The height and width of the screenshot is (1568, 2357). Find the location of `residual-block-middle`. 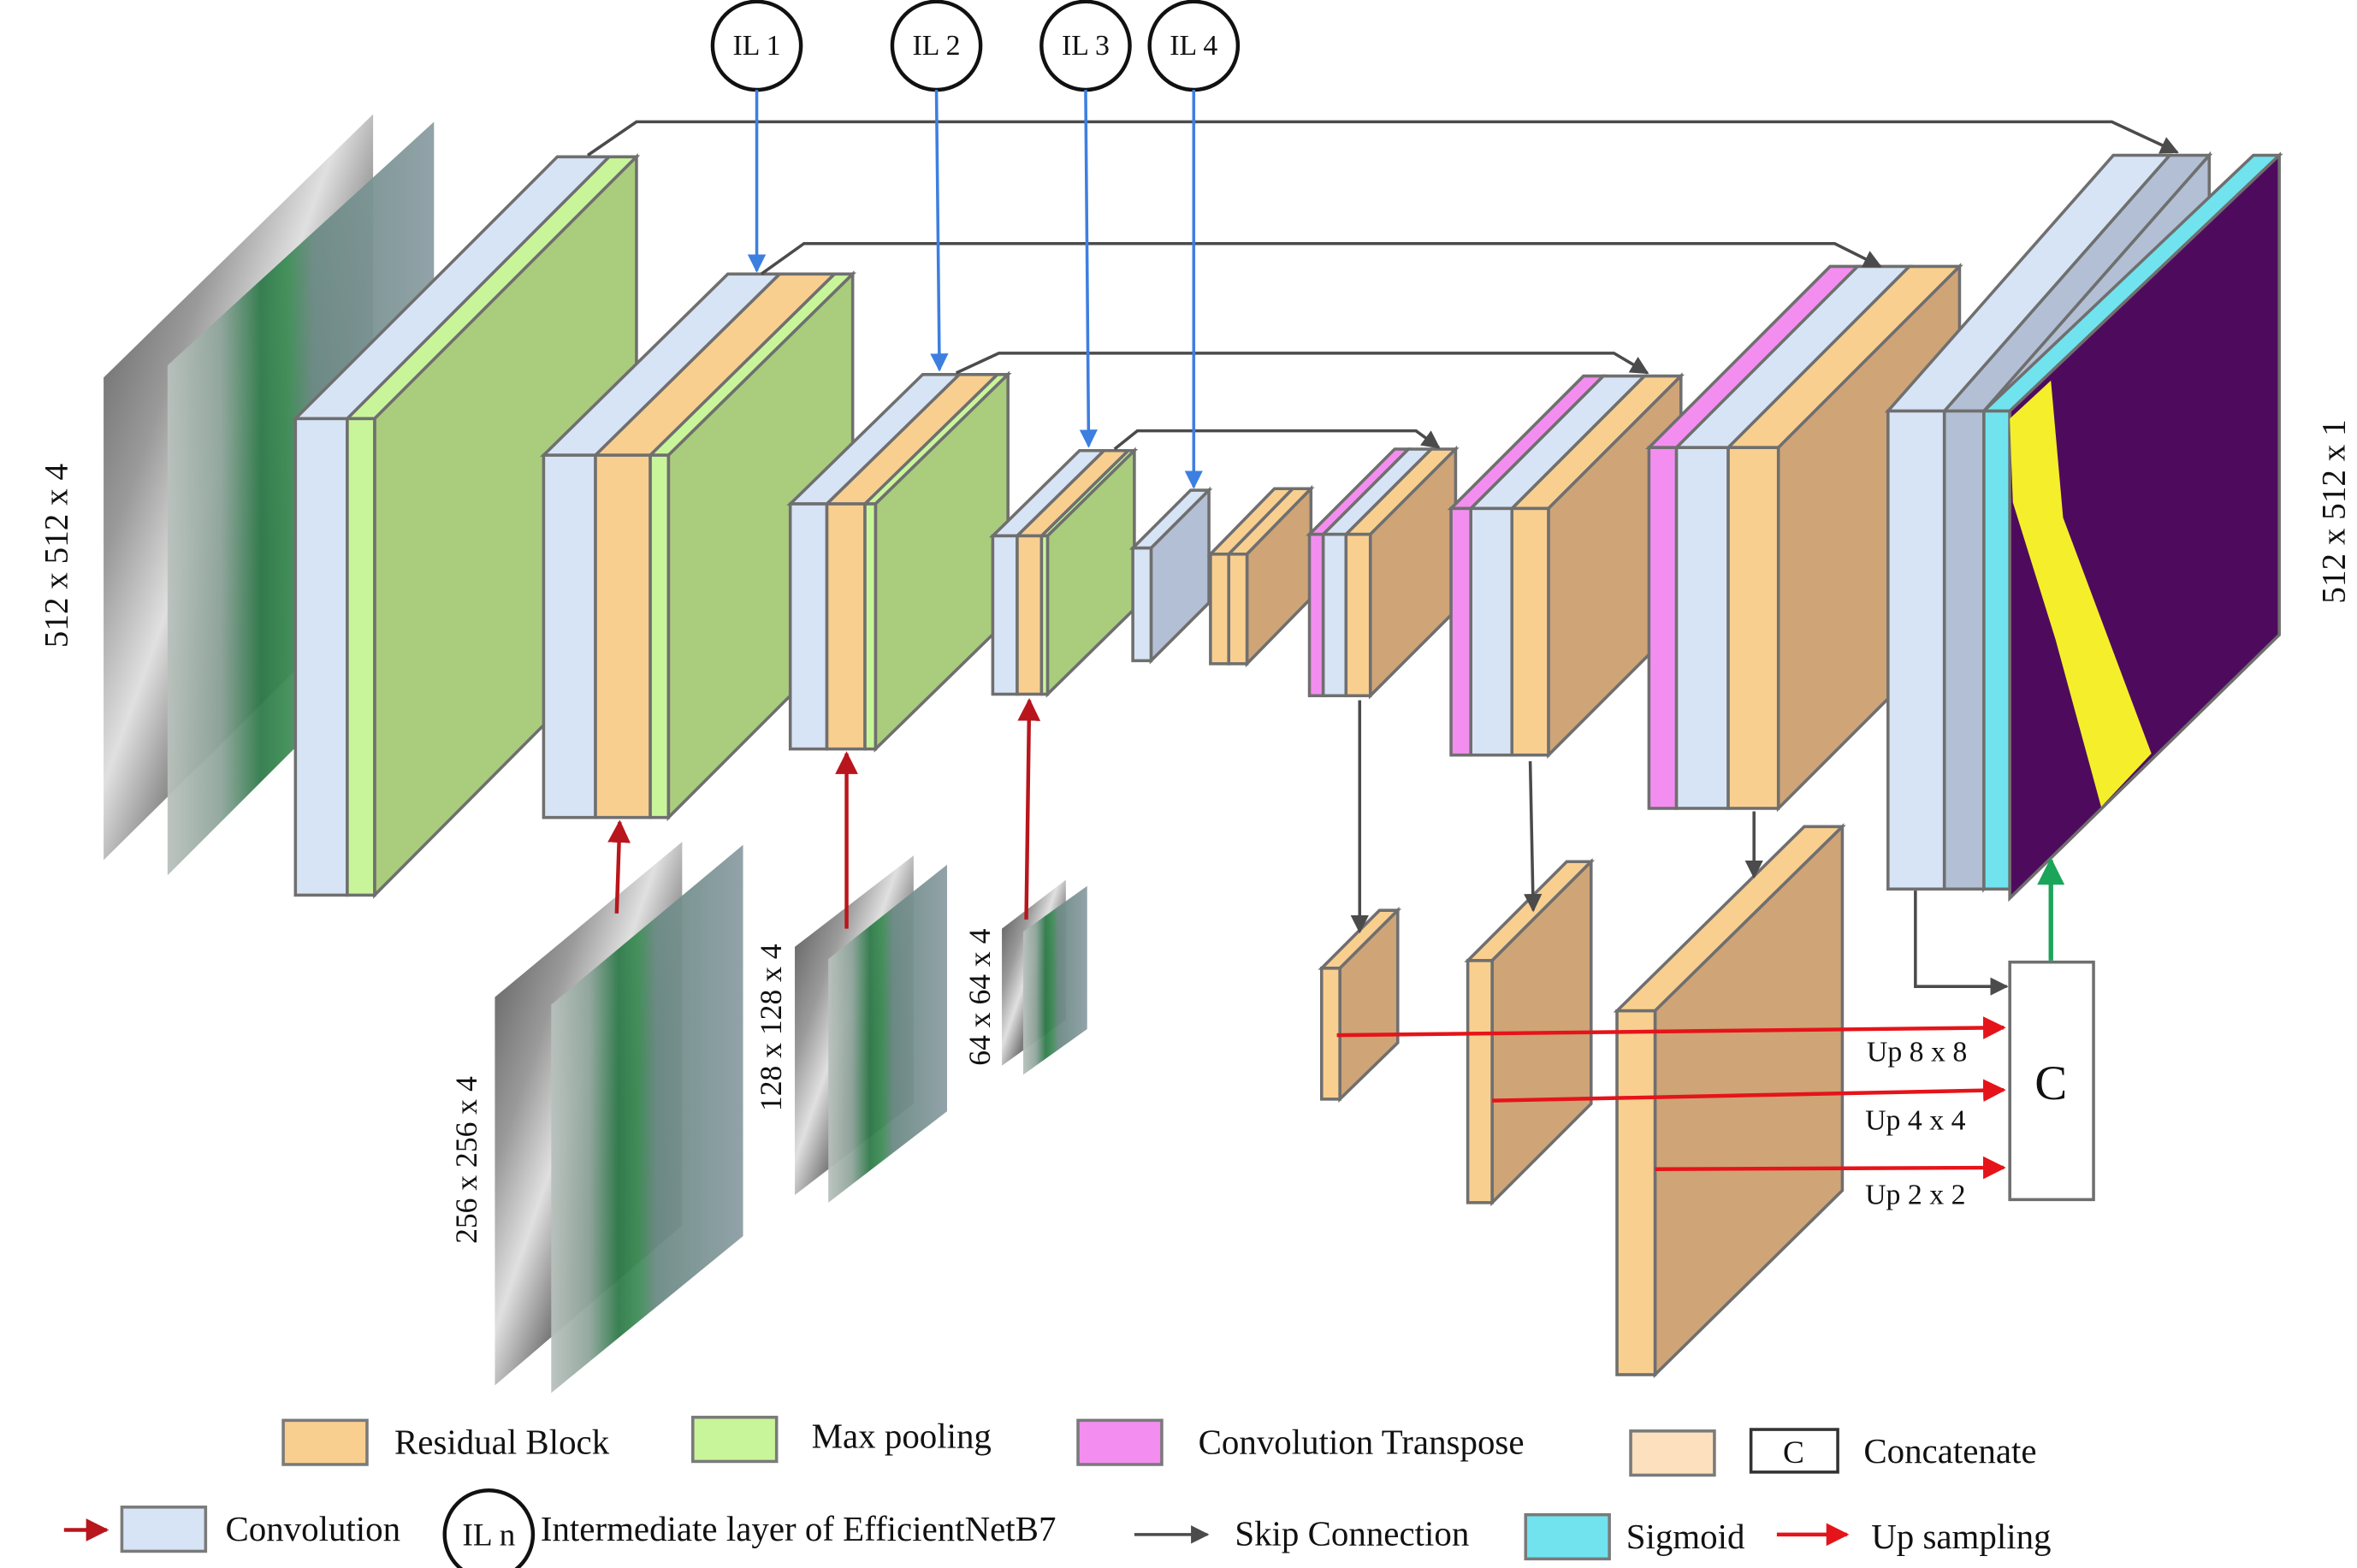

residual-block-middle is located at coordinates (1260, 576).